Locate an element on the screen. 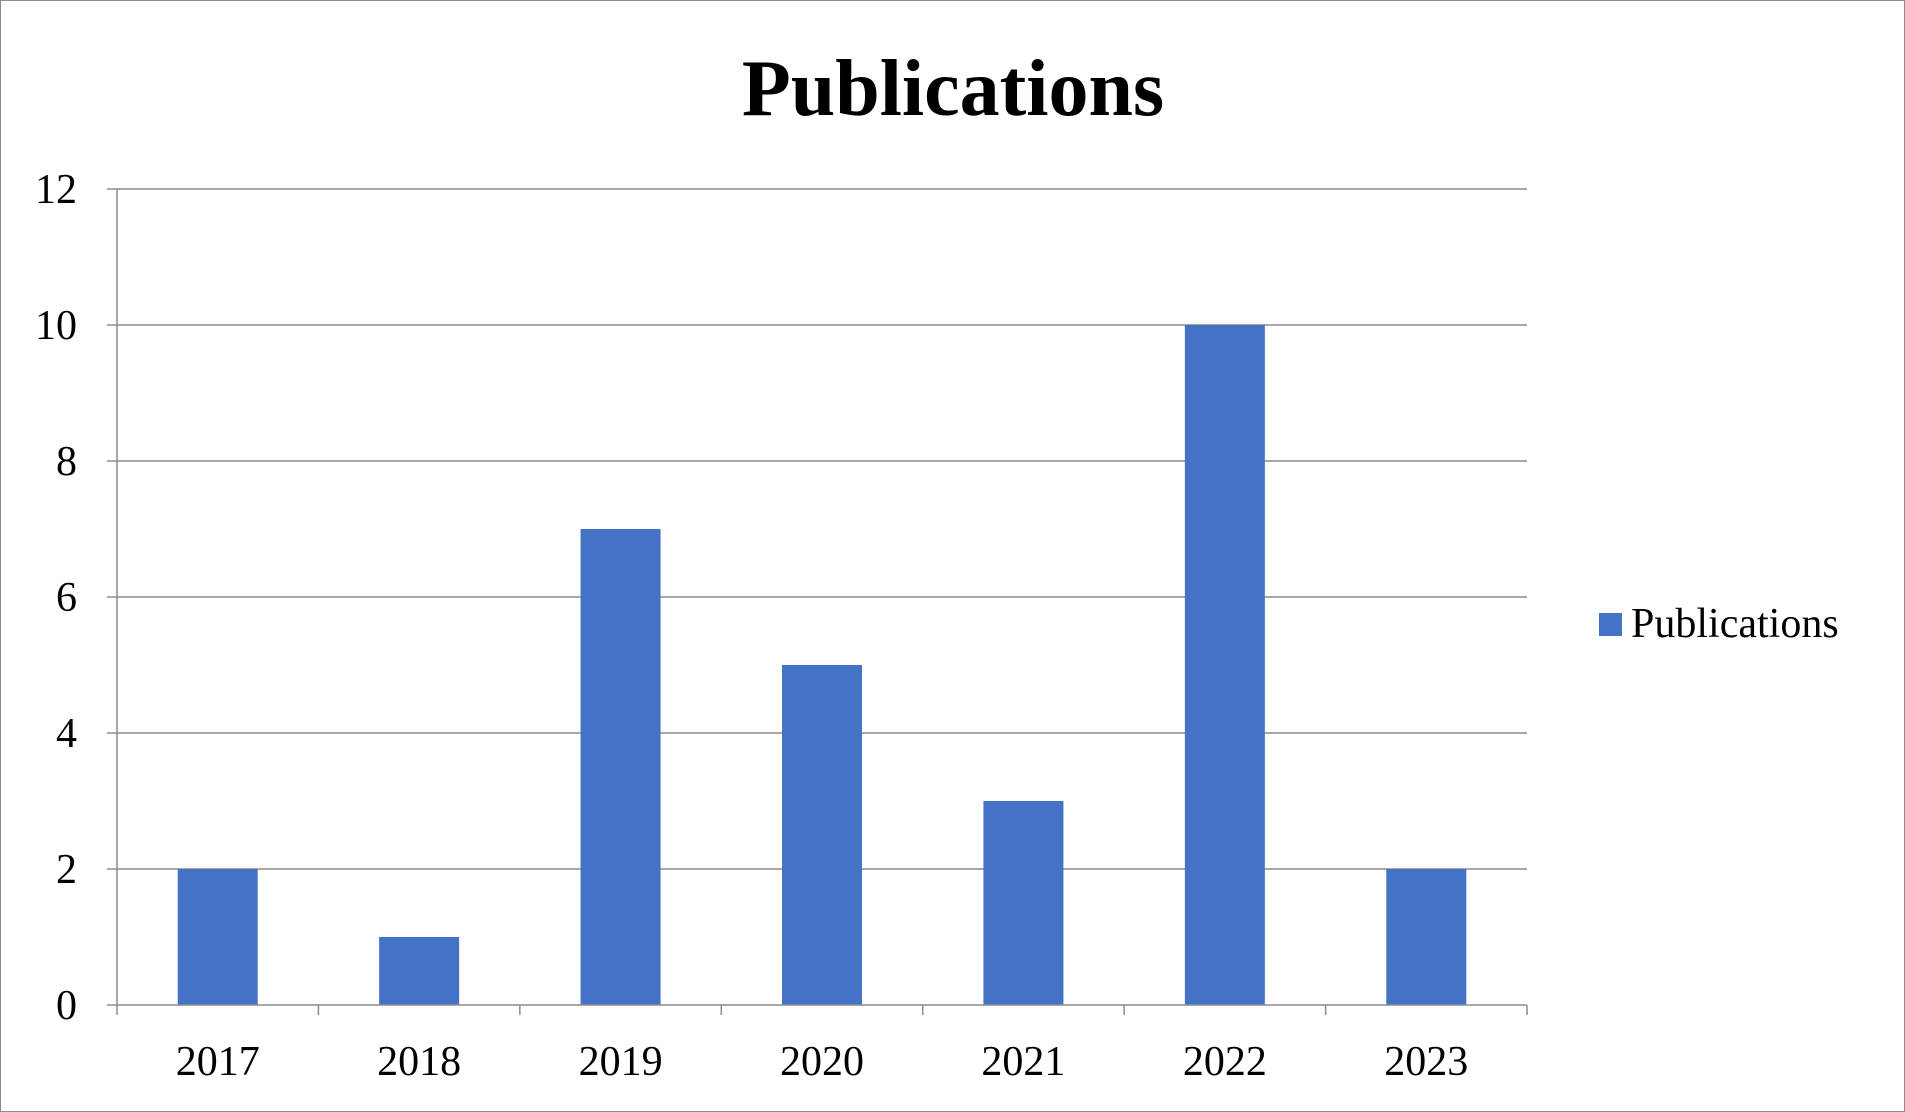  legend-label-publications: Publications is located at coordinates (1735, 624).